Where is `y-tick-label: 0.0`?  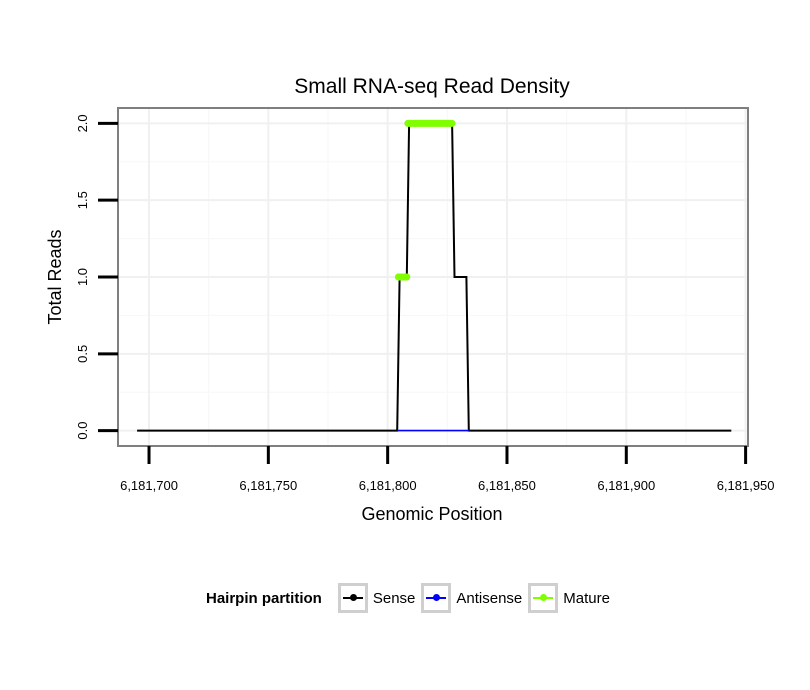 y-tick-label: 0.0 is located at coordinates (82, 431).